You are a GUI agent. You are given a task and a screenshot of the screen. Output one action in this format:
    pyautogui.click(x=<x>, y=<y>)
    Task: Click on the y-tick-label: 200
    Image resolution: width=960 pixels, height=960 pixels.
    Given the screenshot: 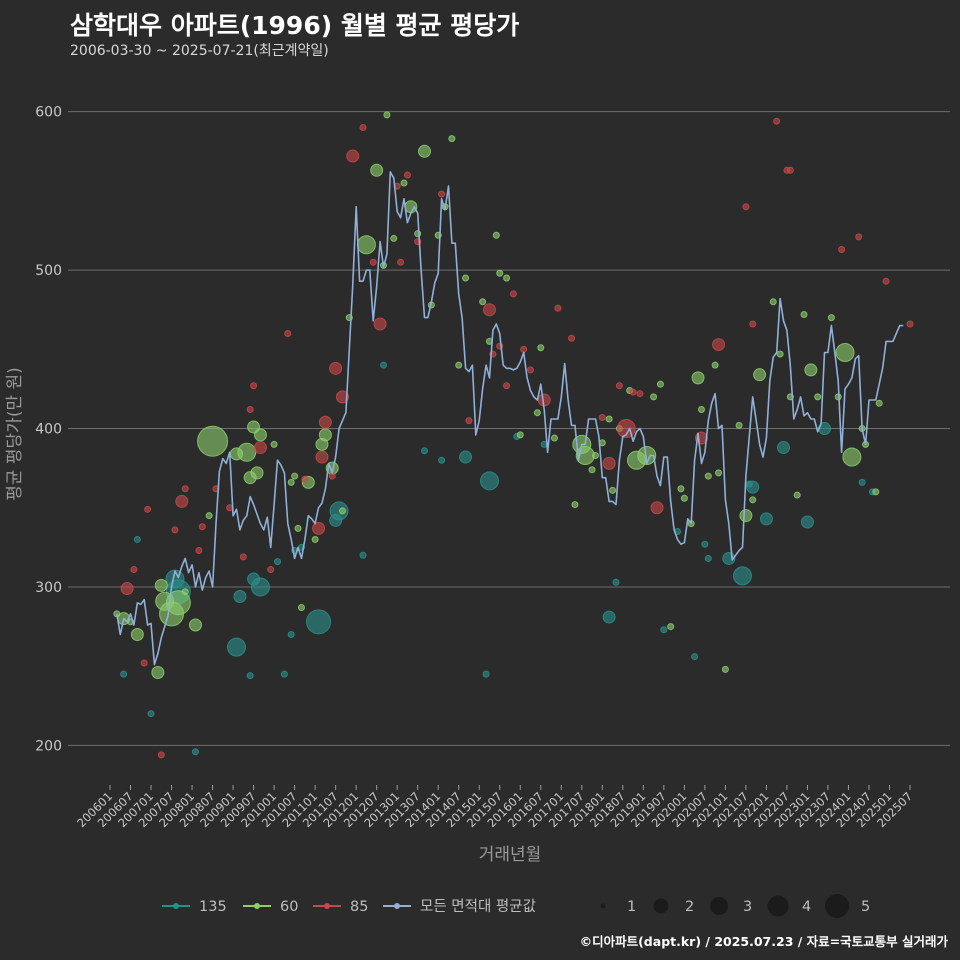 What is the action you would take?
    pyautogui.click(x=48, y=746)
    